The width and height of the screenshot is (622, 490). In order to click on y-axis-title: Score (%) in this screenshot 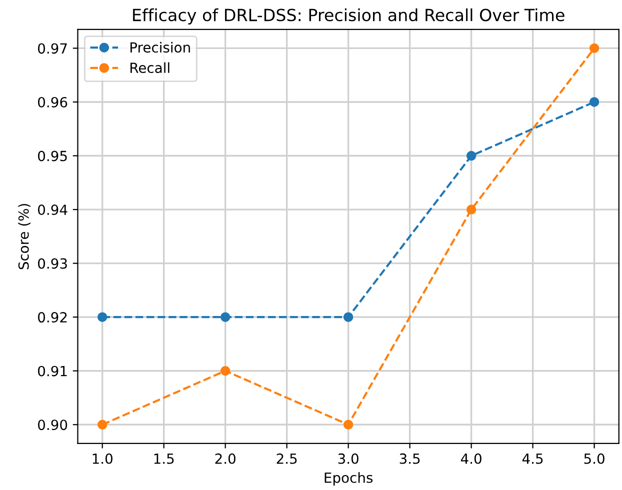, I will do `click(24, 237)`.